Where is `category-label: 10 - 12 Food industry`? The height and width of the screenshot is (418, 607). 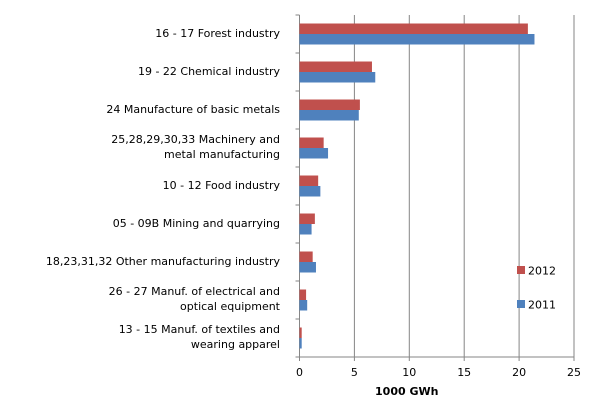
category-label: 10 - 12 Food industry is located at coordinates (221, 185).